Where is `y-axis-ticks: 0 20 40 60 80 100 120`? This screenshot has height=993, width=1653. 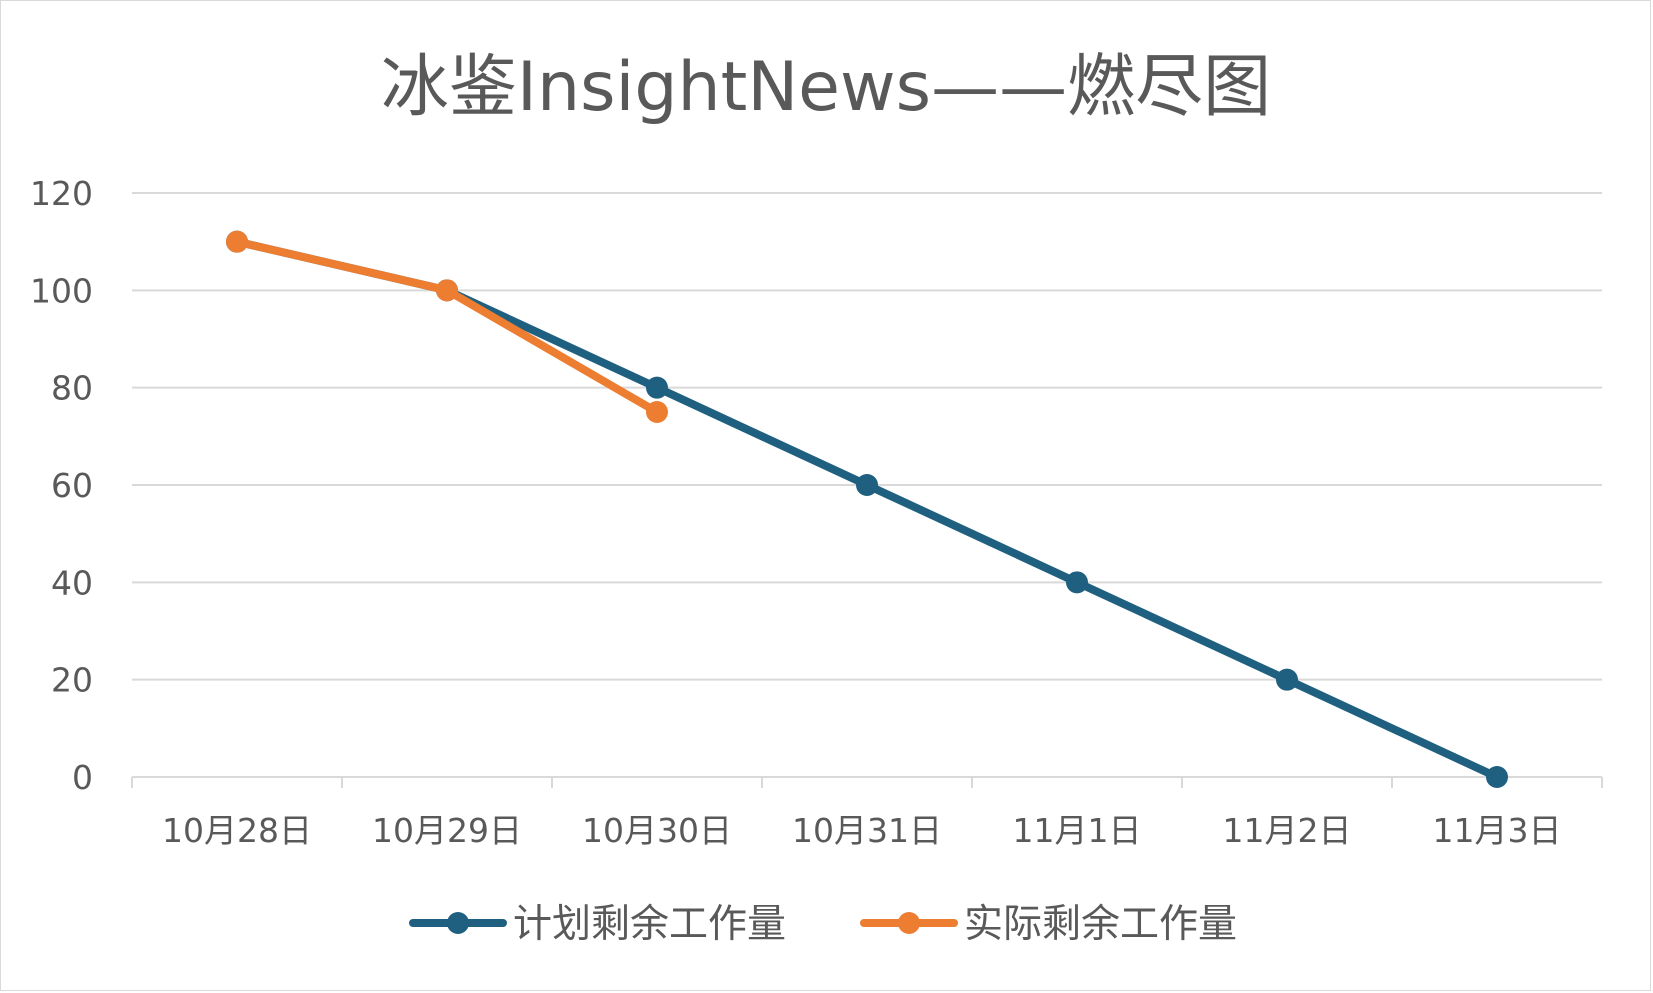
y-axis-ticks: 0 20 40 60 80 100 120 is located at coordinates (61, 485).